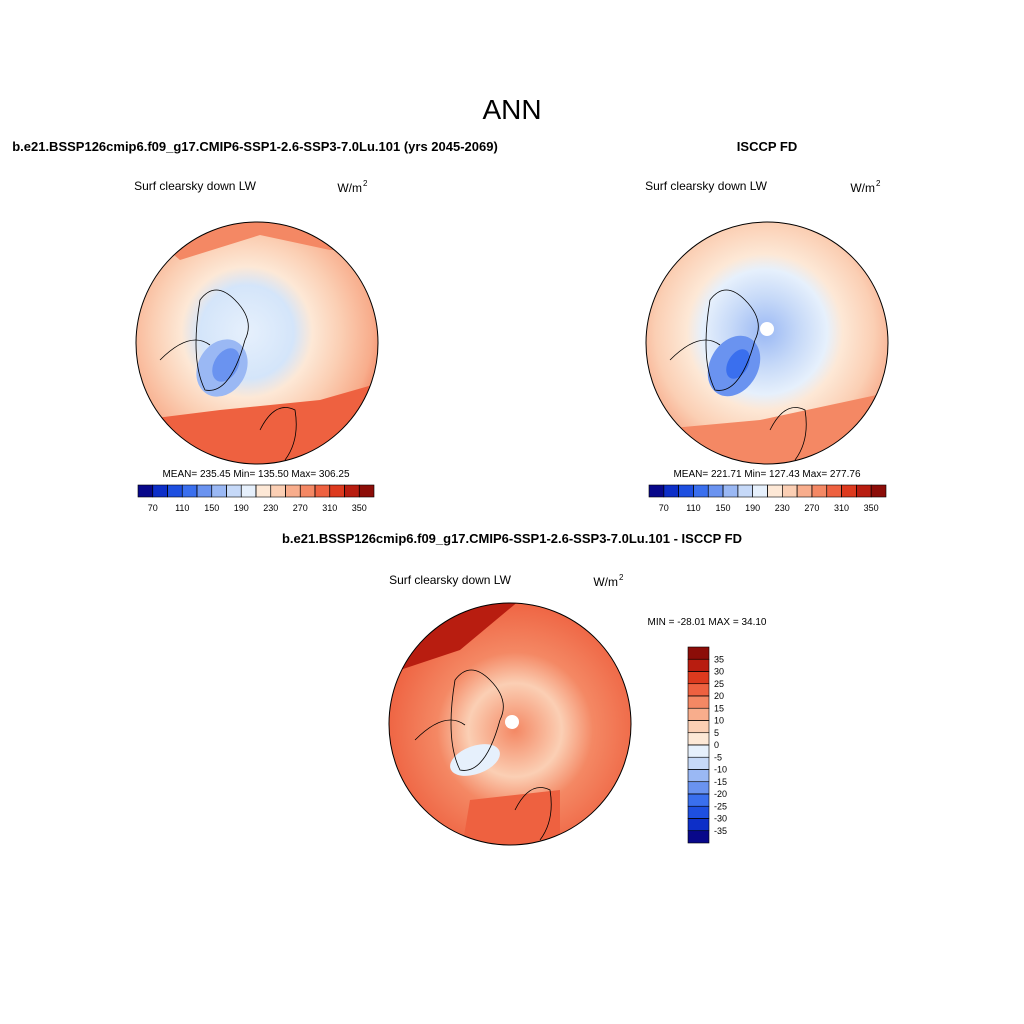  Describe the element at coordinates (719, 708) in the screenshot. I see `colorbar-tick-label: 15` at that location.